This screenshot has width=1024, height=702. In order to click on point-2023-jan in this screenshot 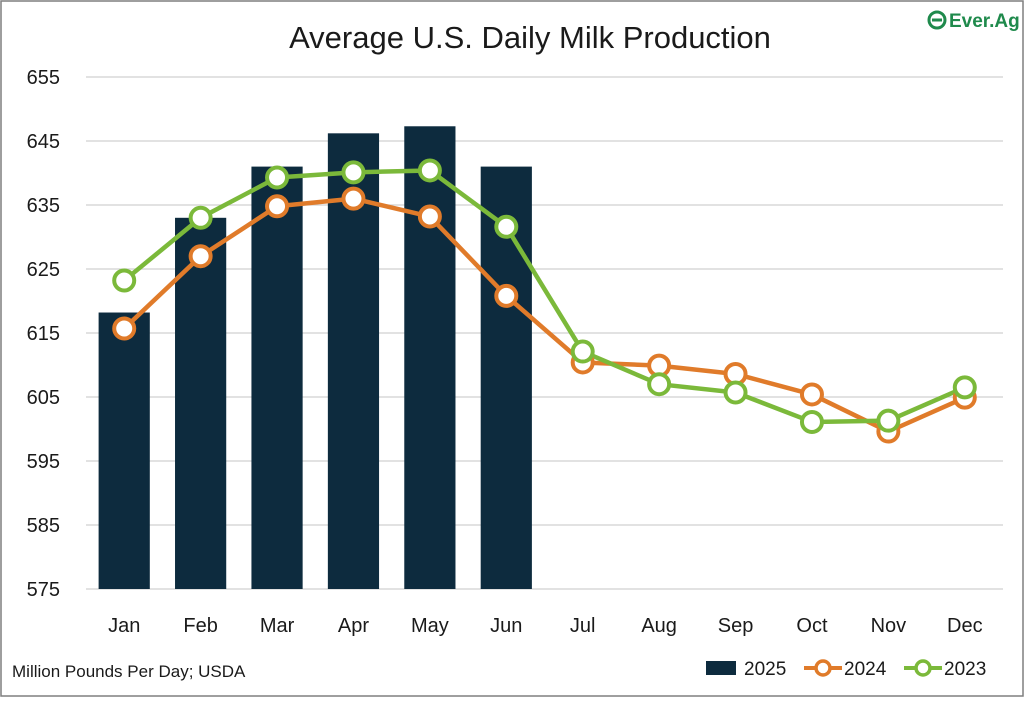, I will do `click(124, 280)`.